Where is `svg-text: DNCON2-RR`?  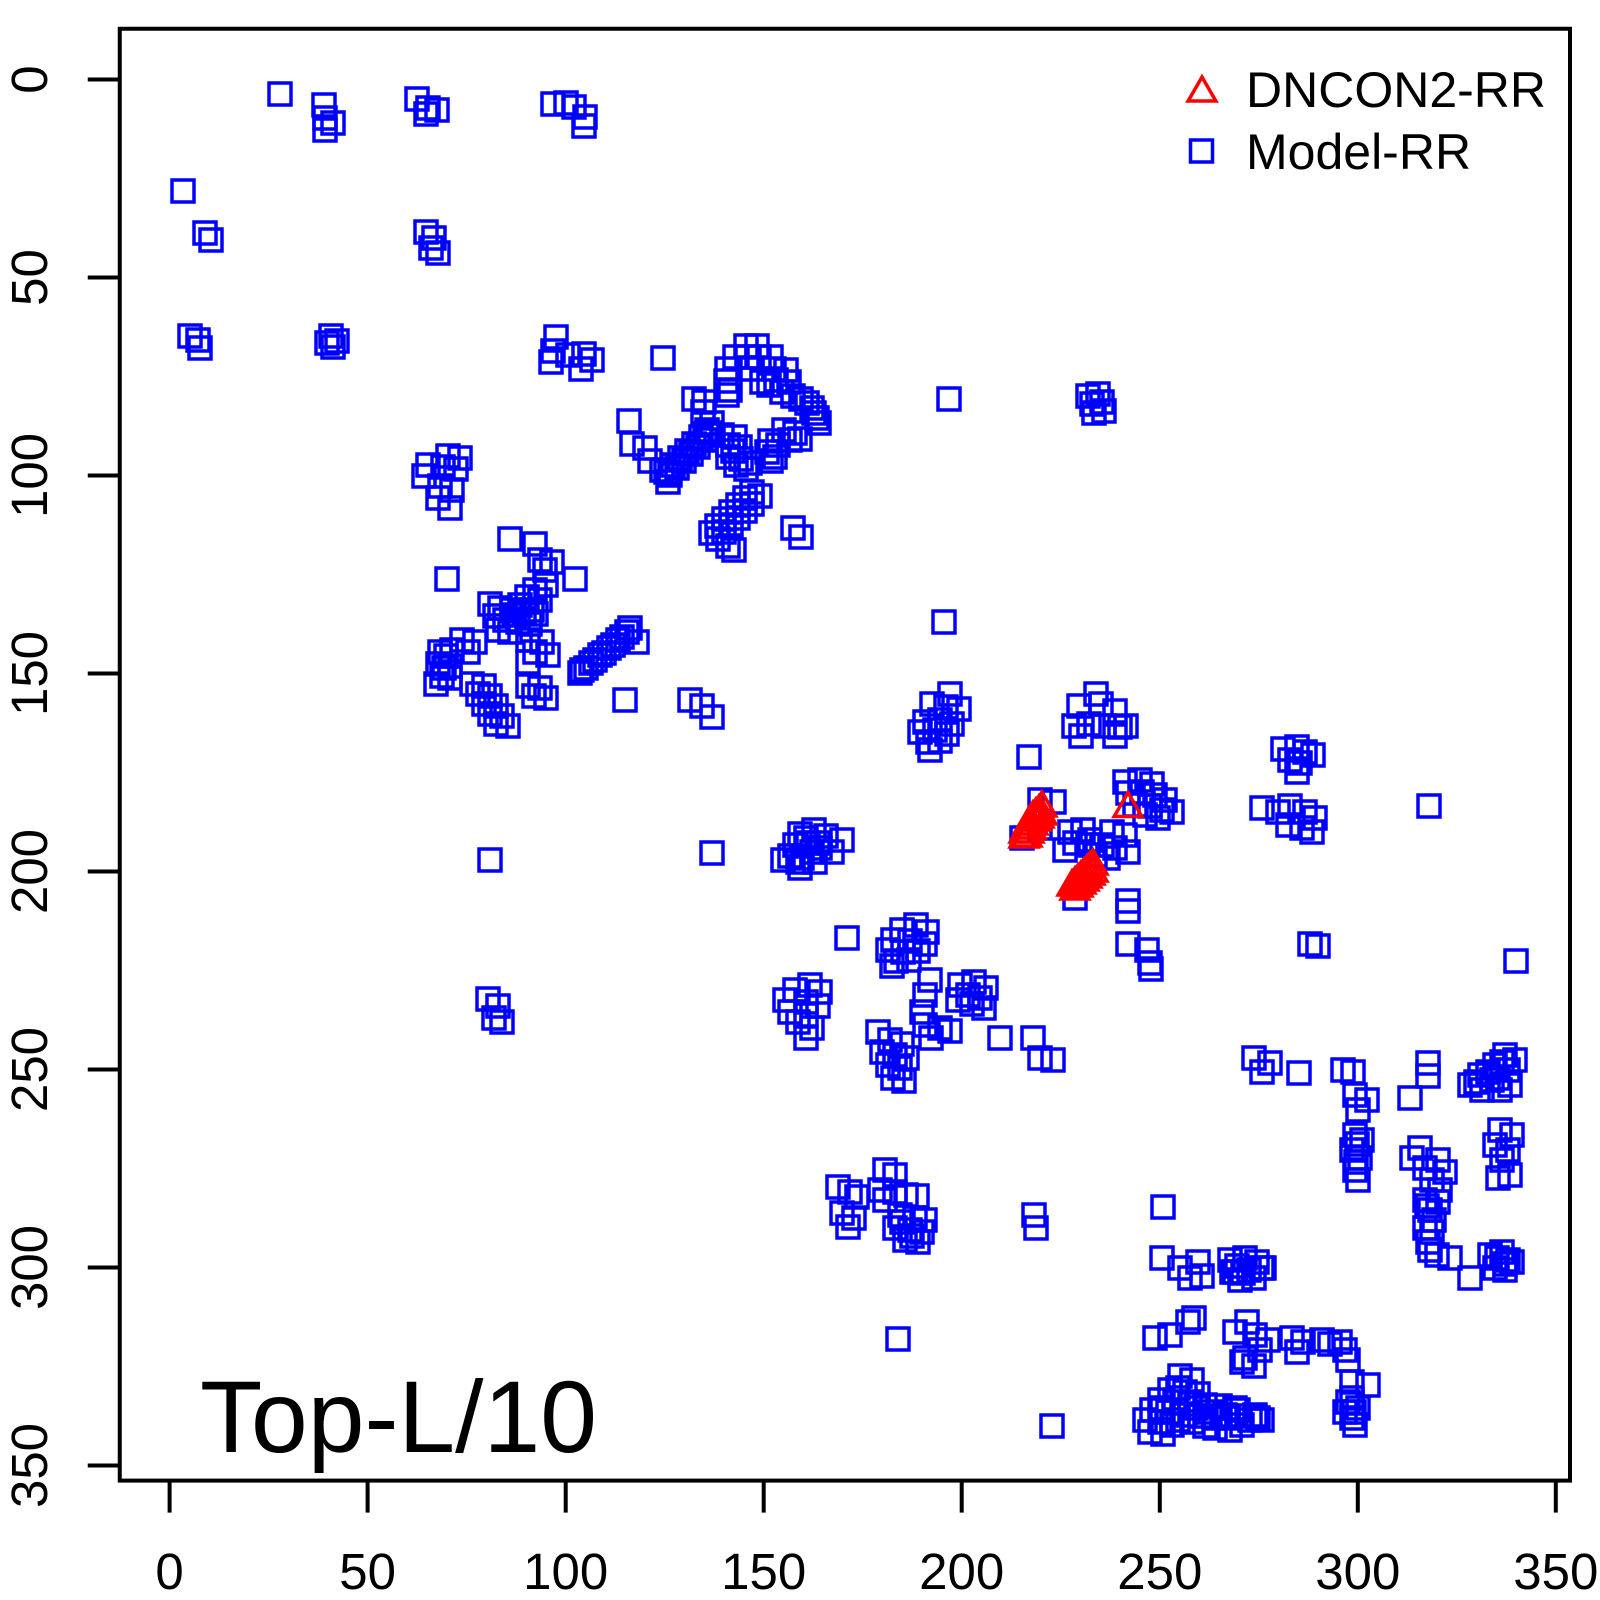
svg-text: DNCON2-RR is located at coordinates (1396, 90).